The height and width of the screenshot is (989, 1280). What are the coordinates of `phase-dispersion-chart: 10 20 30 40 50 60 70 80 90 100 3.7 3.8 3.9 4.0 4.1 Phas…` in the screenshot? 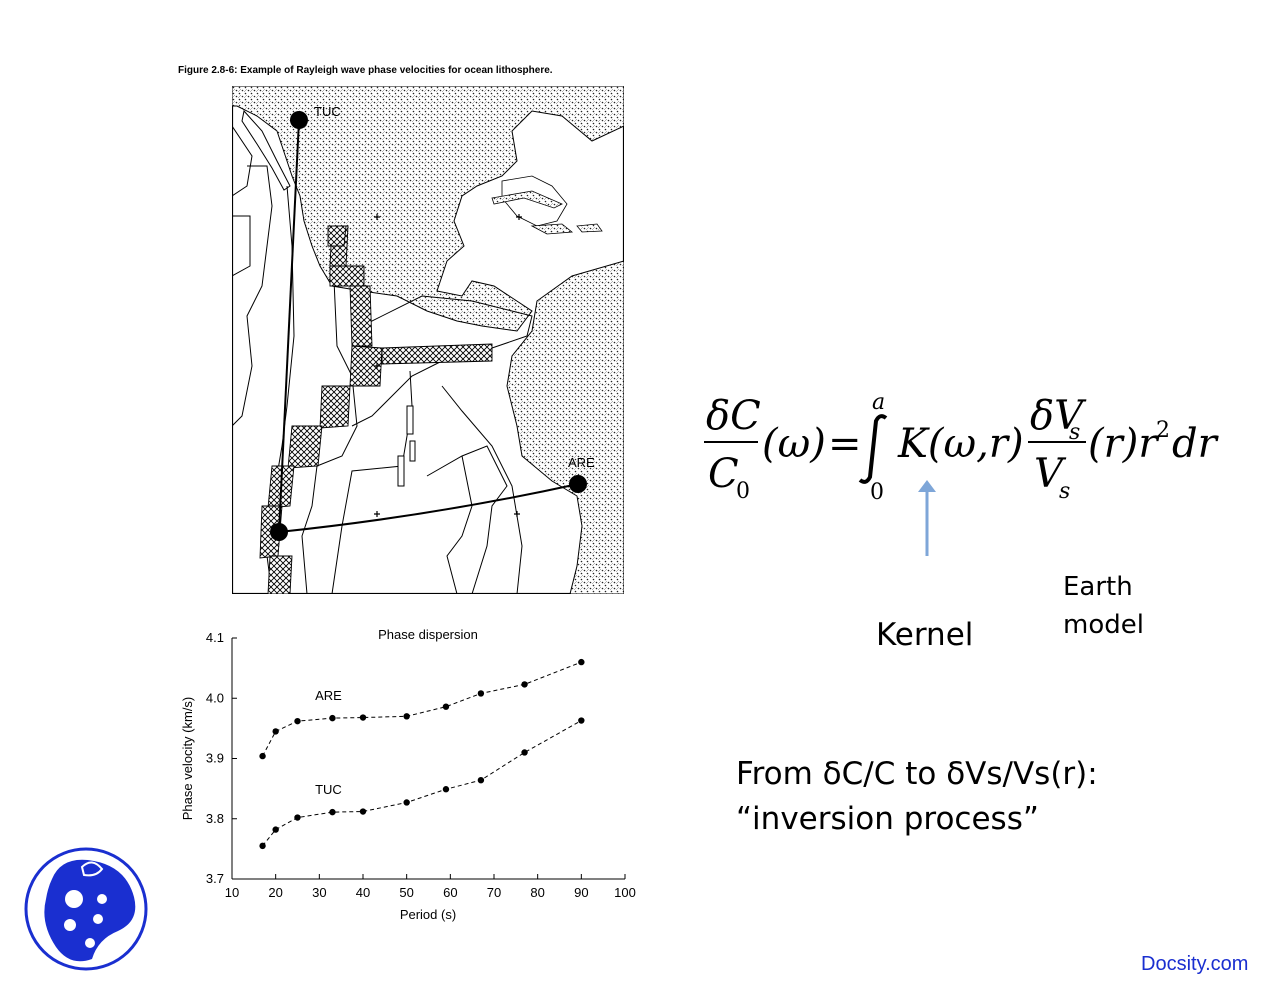 It's located at (408, 774).